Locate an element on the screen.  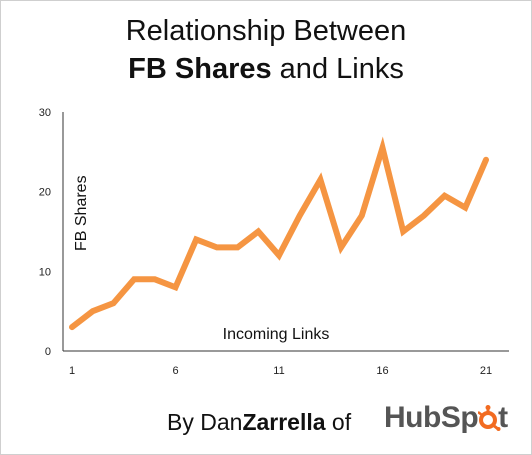
y-tick-label: 20 is located at coordinates (45, 193).